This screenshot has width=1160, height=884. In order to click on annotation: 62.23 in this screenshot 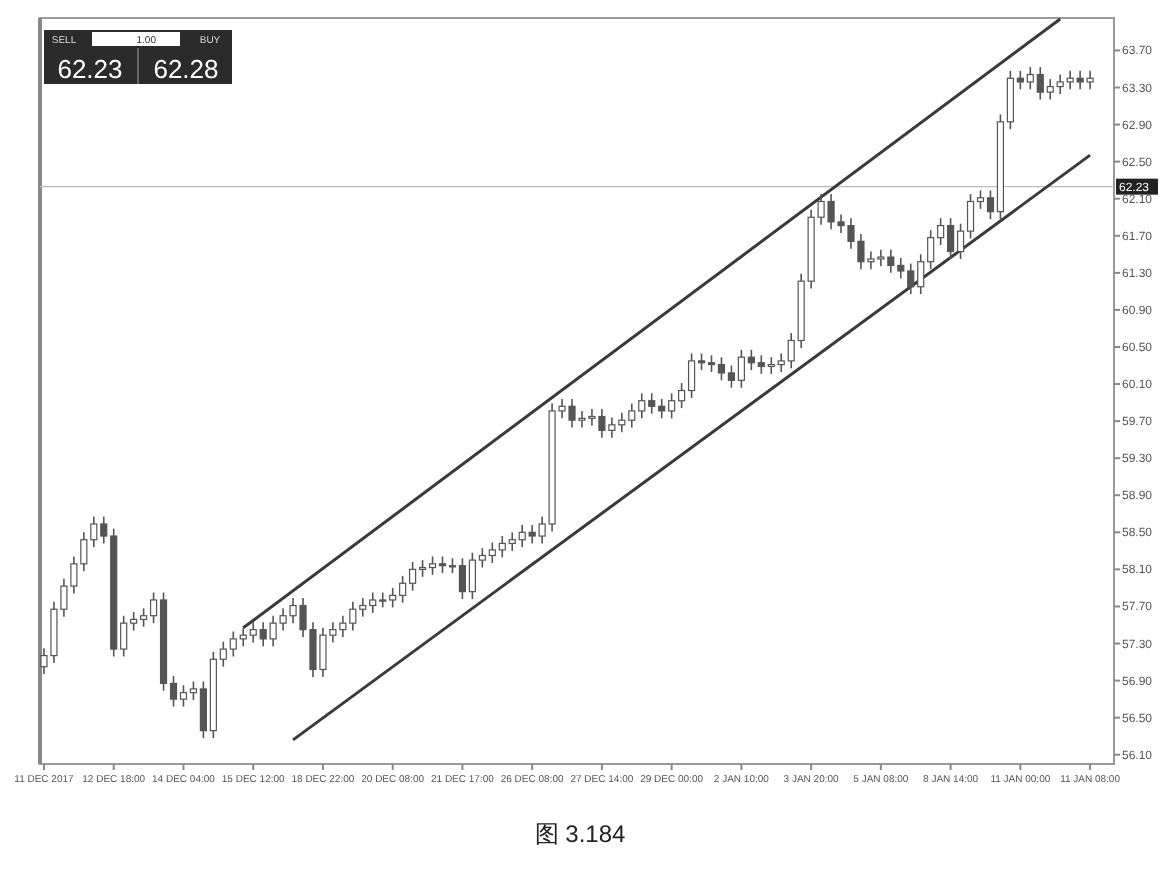, I will do `click(90, 69)`.